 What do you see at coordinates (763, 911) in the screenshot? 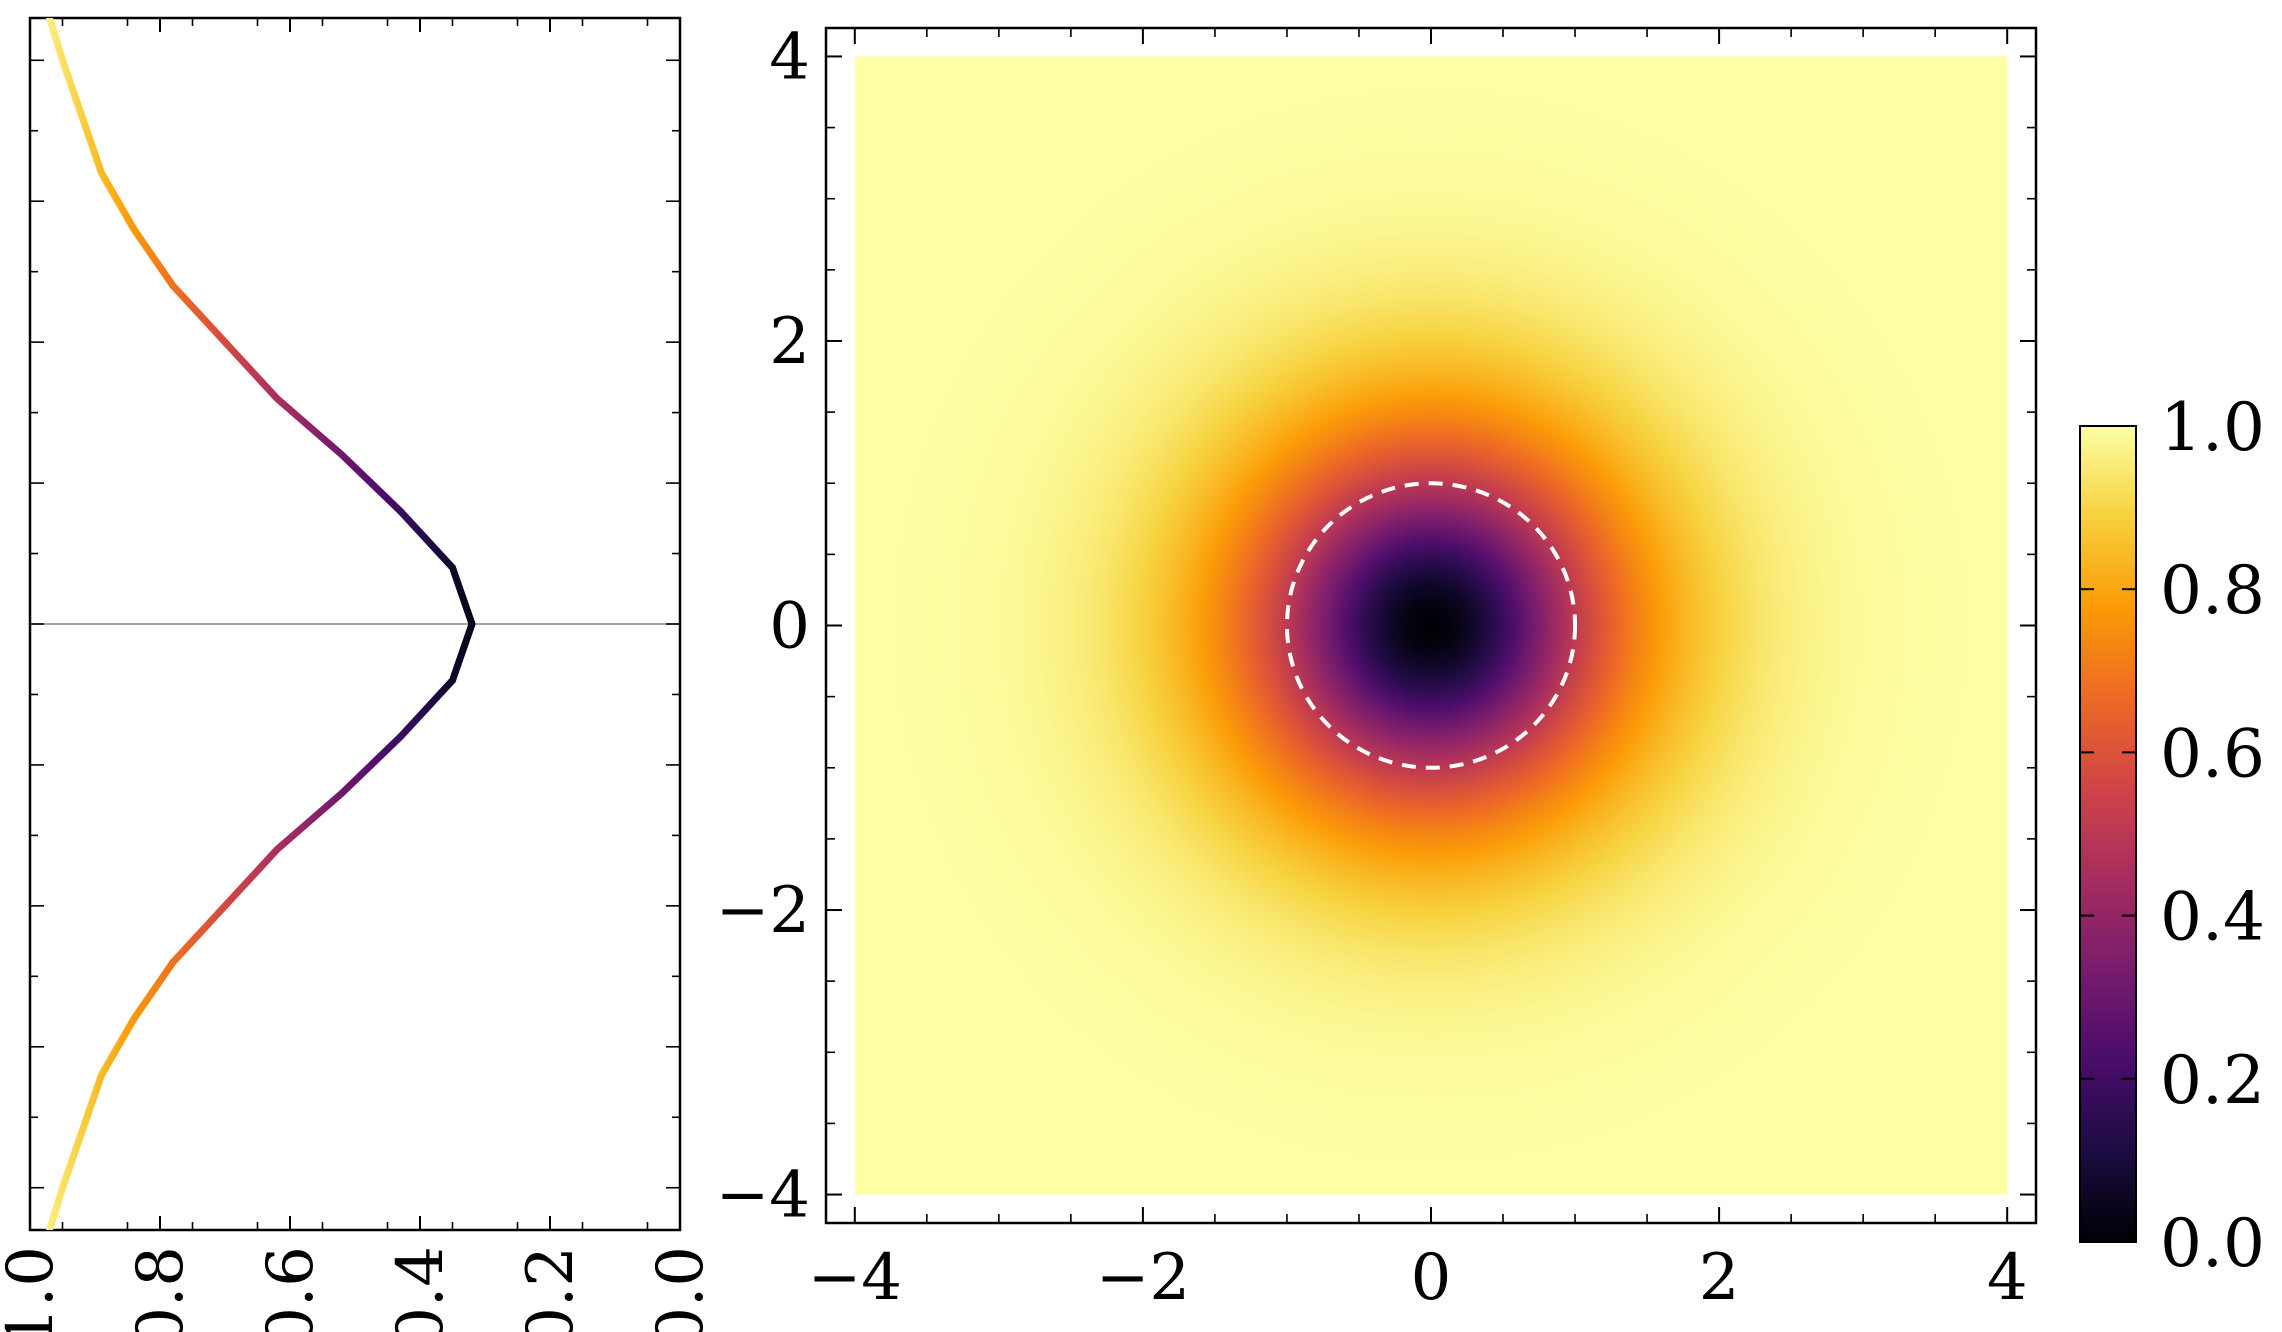
I see `heatmap-y-tick-label: −2` at bounding box center [763, 911].